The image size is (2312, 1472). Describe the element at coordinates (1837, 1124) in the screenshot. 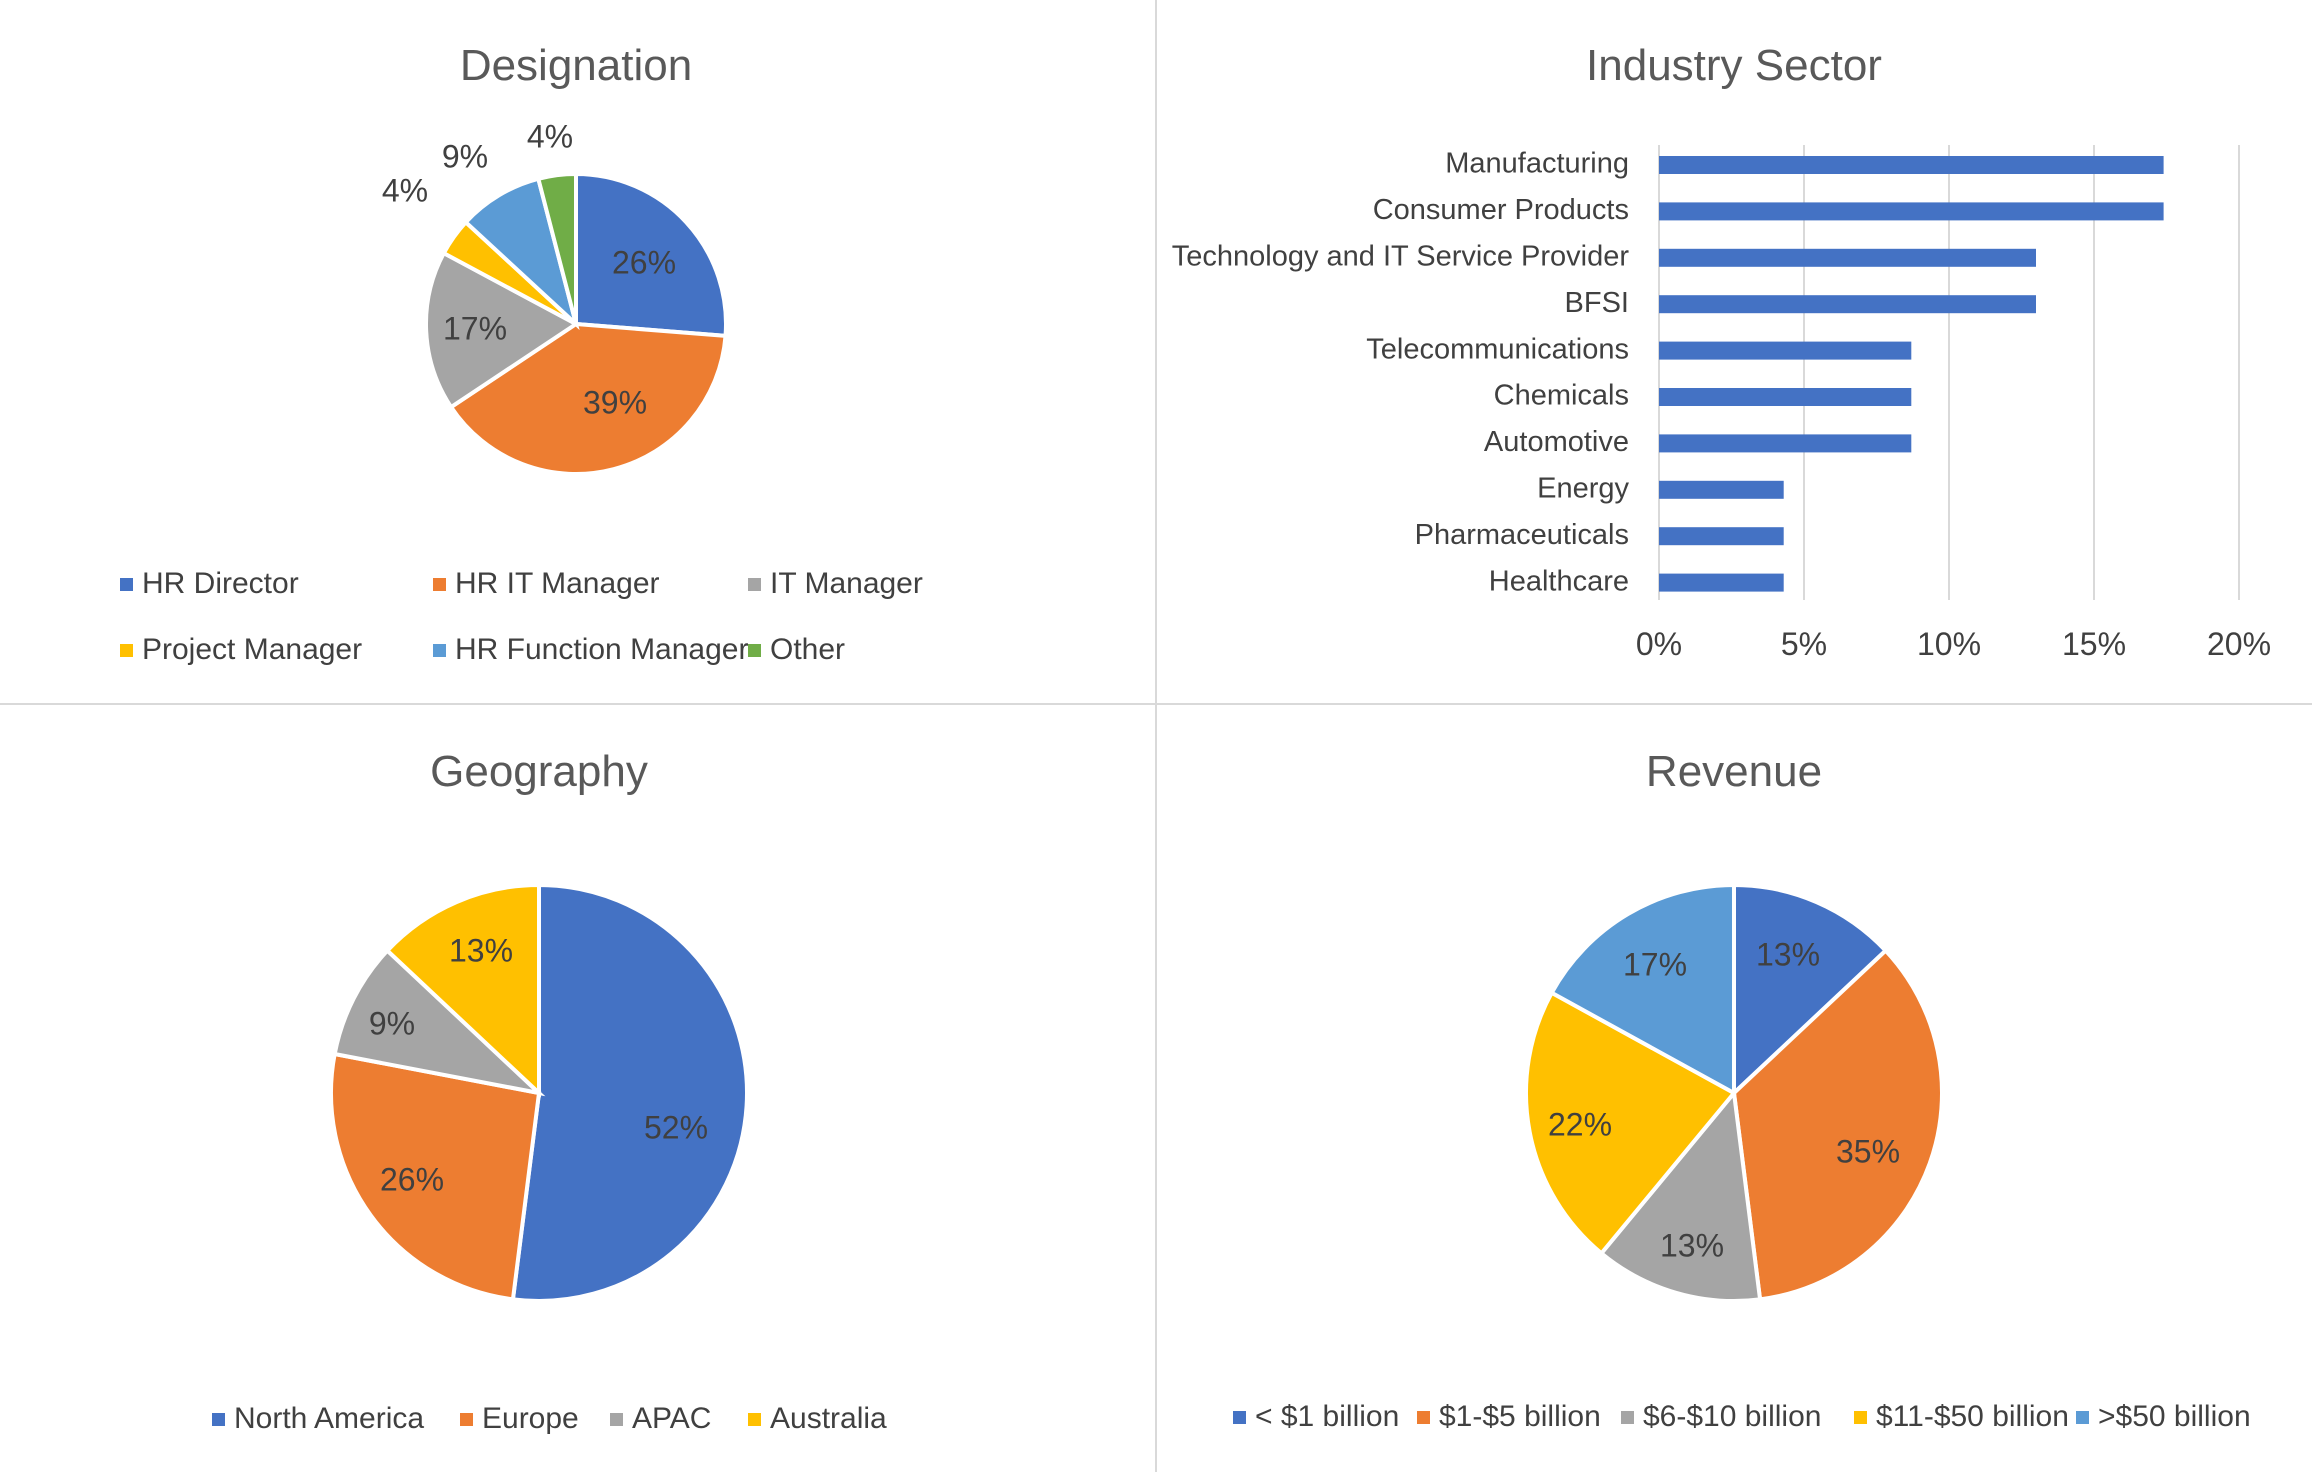

I see `revenue-slice-1-5-billion` at that location.